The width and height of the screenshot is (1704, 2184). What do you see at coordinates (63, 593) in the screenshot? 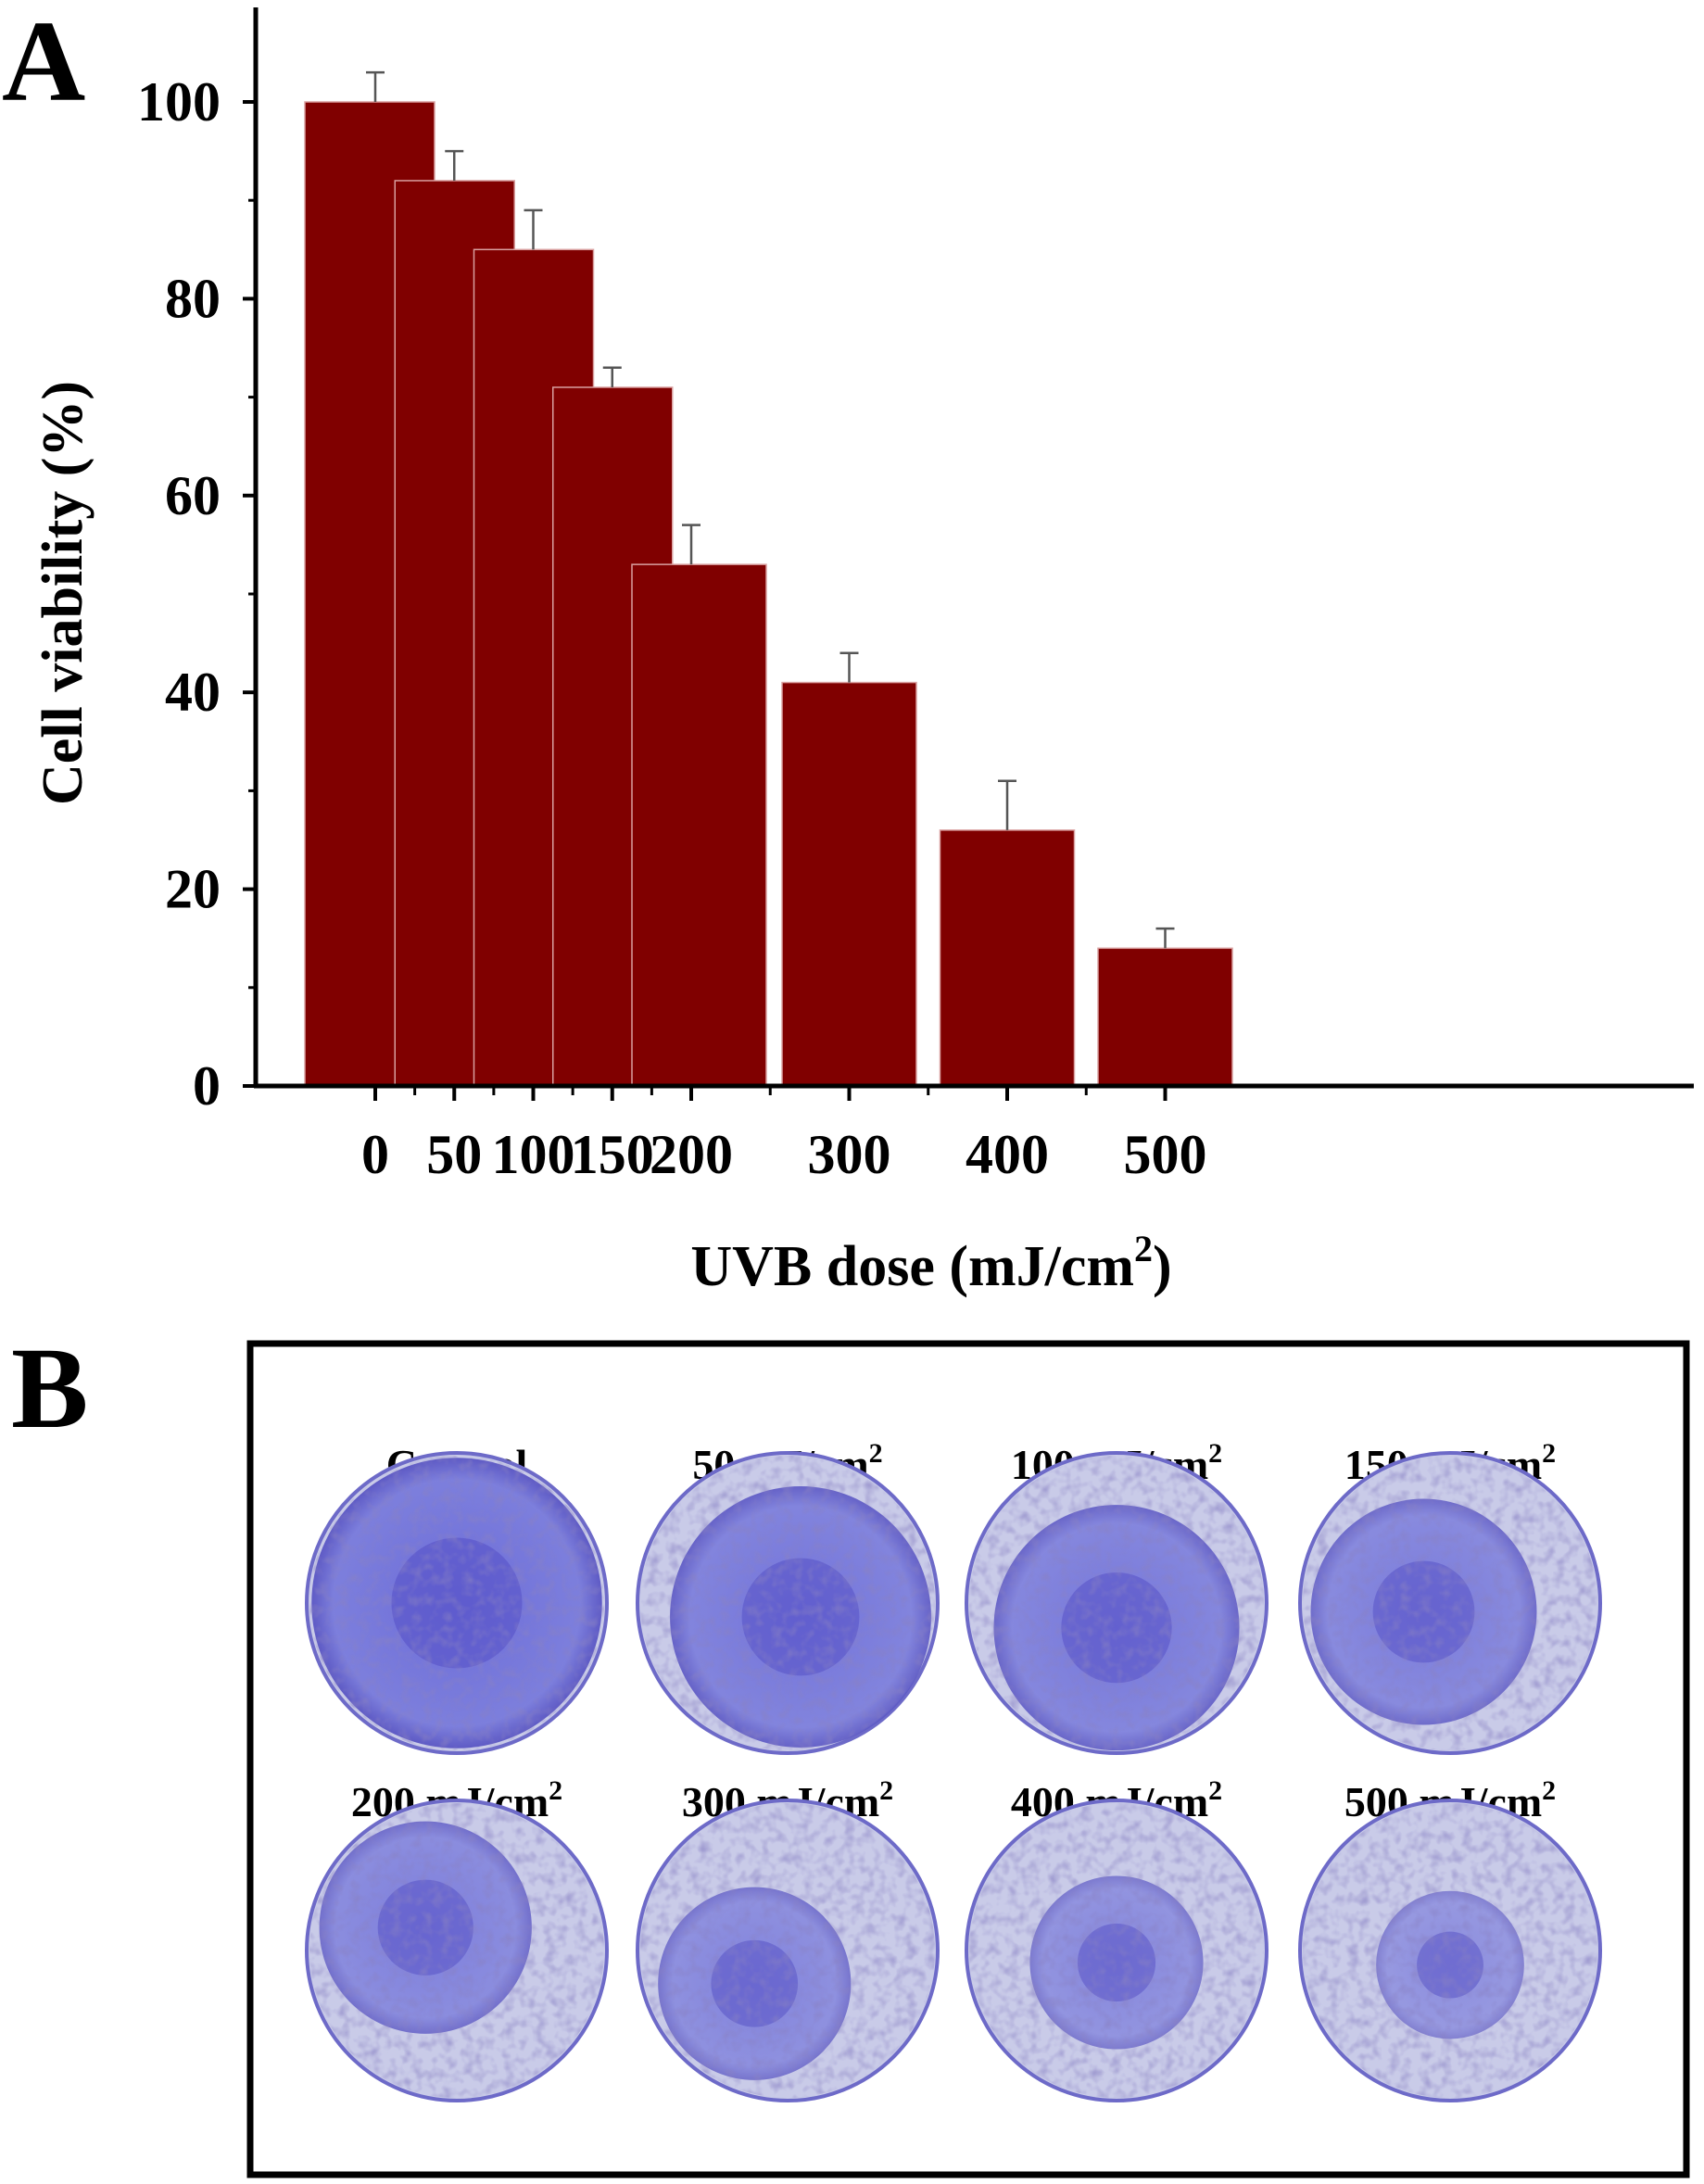
I see `y-axis-label: Cell viability (%)` at bounding box center [63, 593].